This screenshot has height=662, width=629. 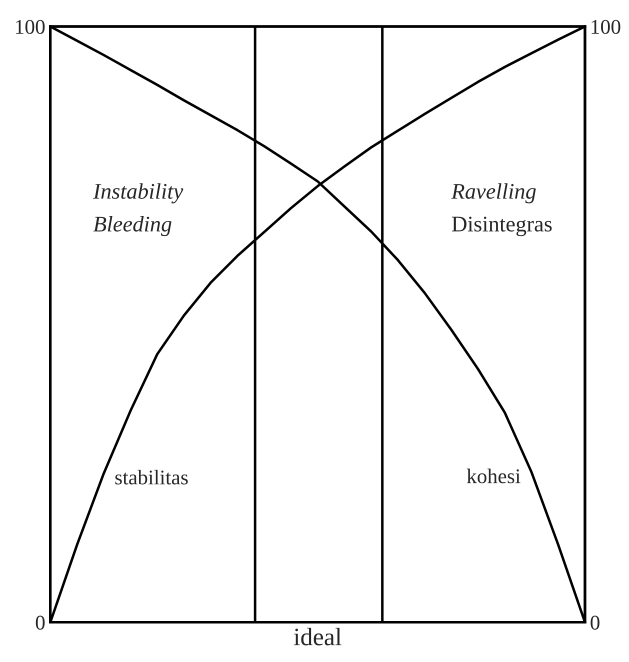 What do you see at coordinates (493, 476) in the screenshot?
I see `series-label: kohesi` at bounding box center [493, 476].